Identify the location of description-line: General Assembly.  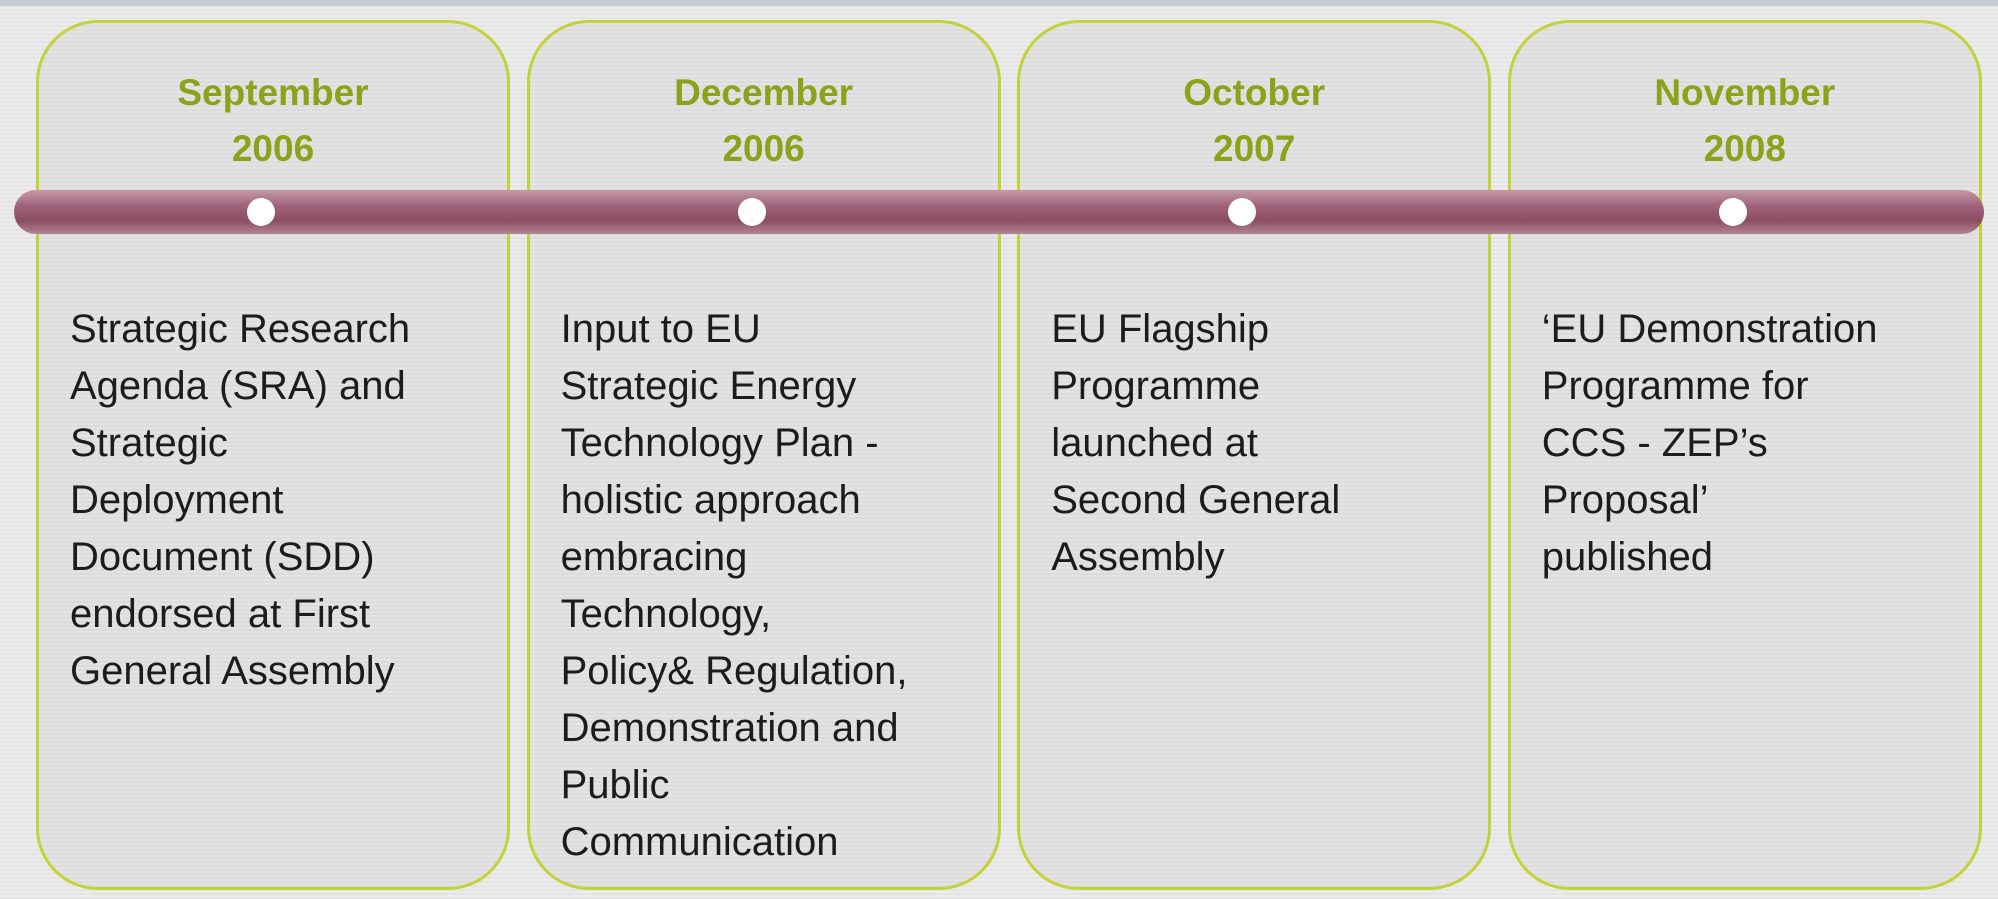
(232, 671).